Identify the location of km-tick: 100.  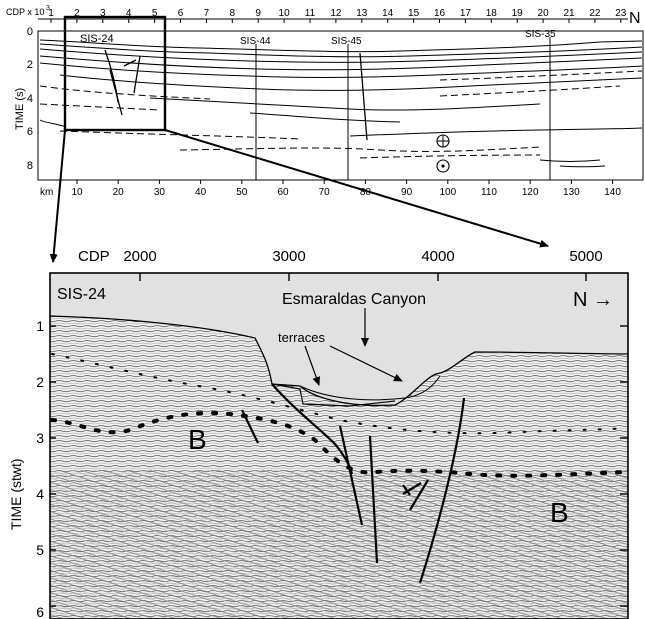
(447, 192).